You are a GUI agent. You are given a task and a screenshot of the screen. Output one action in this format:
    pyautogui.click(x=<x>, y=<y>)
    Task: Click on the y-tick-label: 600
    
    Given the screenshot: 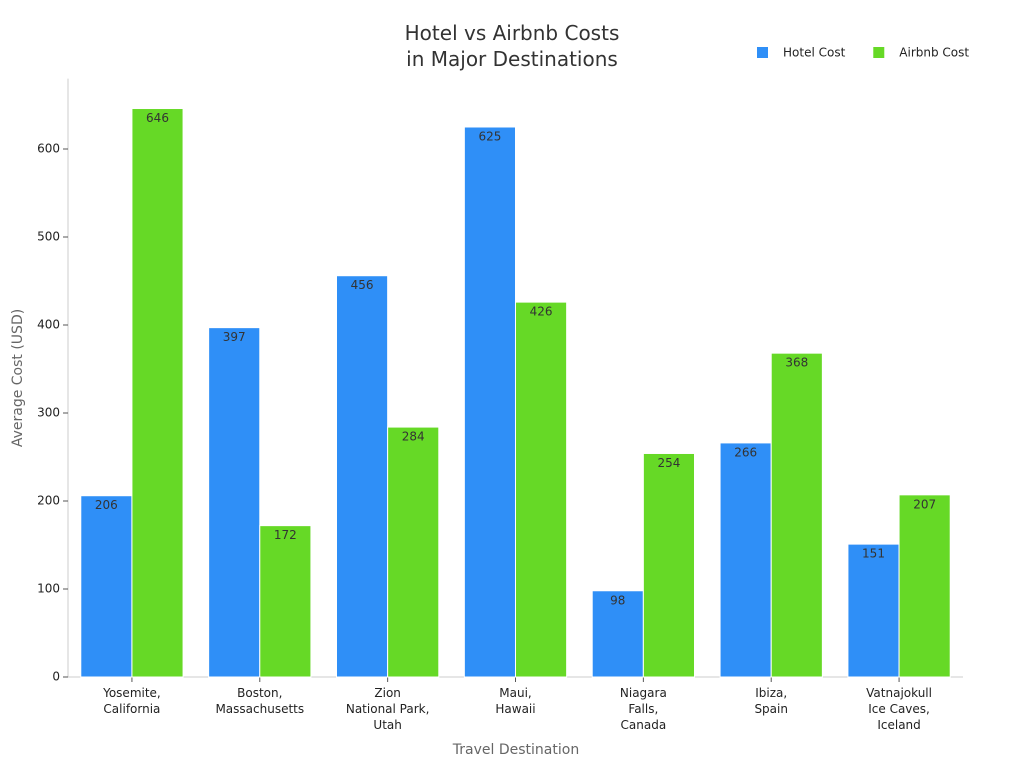 What is the action you would take?
    pyautogui.click(x=48, y=149)
    